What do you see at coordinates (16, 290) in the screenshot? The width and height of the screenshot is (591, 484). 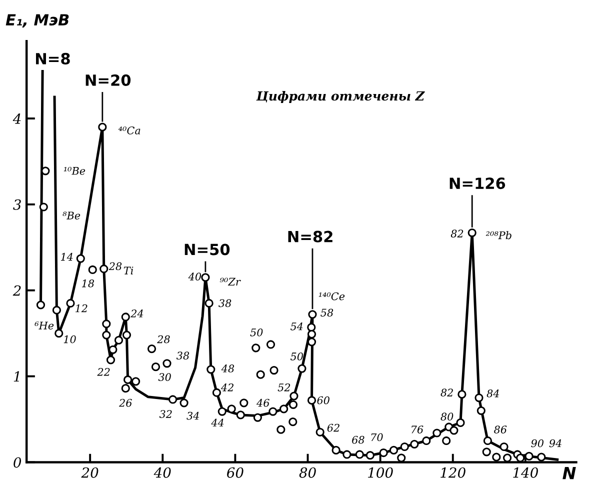 I see `y-tick-label: 2` at bounding box center [16, 290].